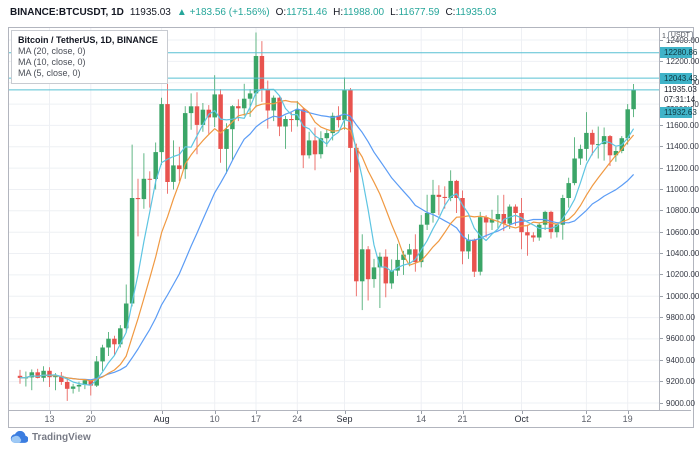  What do you see at coordinates (161, 419) in the screenshot?
I see `time-axis-label: Aug` at bounding box center [161, 419].